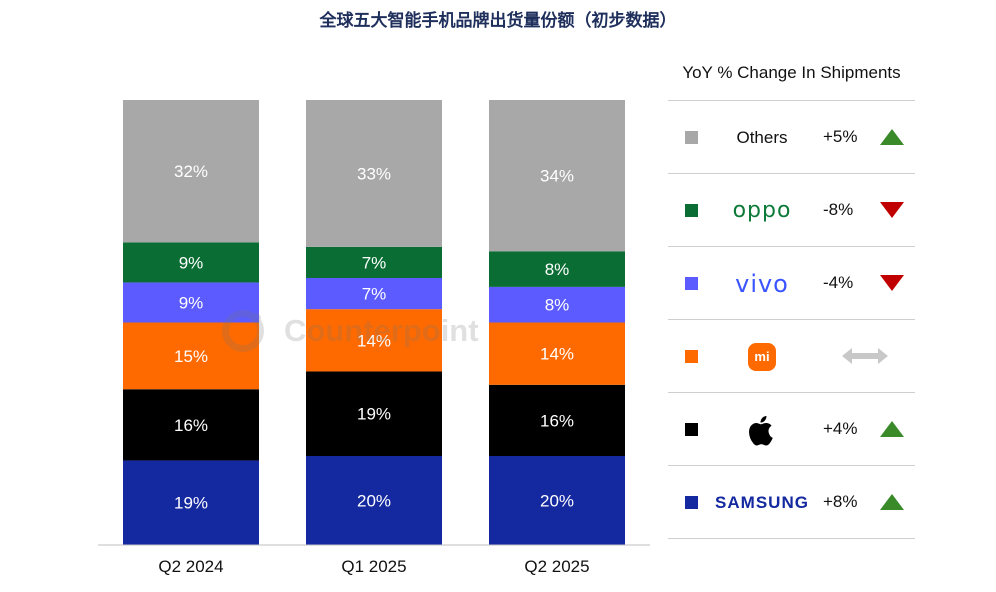 The width and height of the screenshot is (996, 592). I want to click on xiaomi-logo-icon: mi, so click(762, 356).